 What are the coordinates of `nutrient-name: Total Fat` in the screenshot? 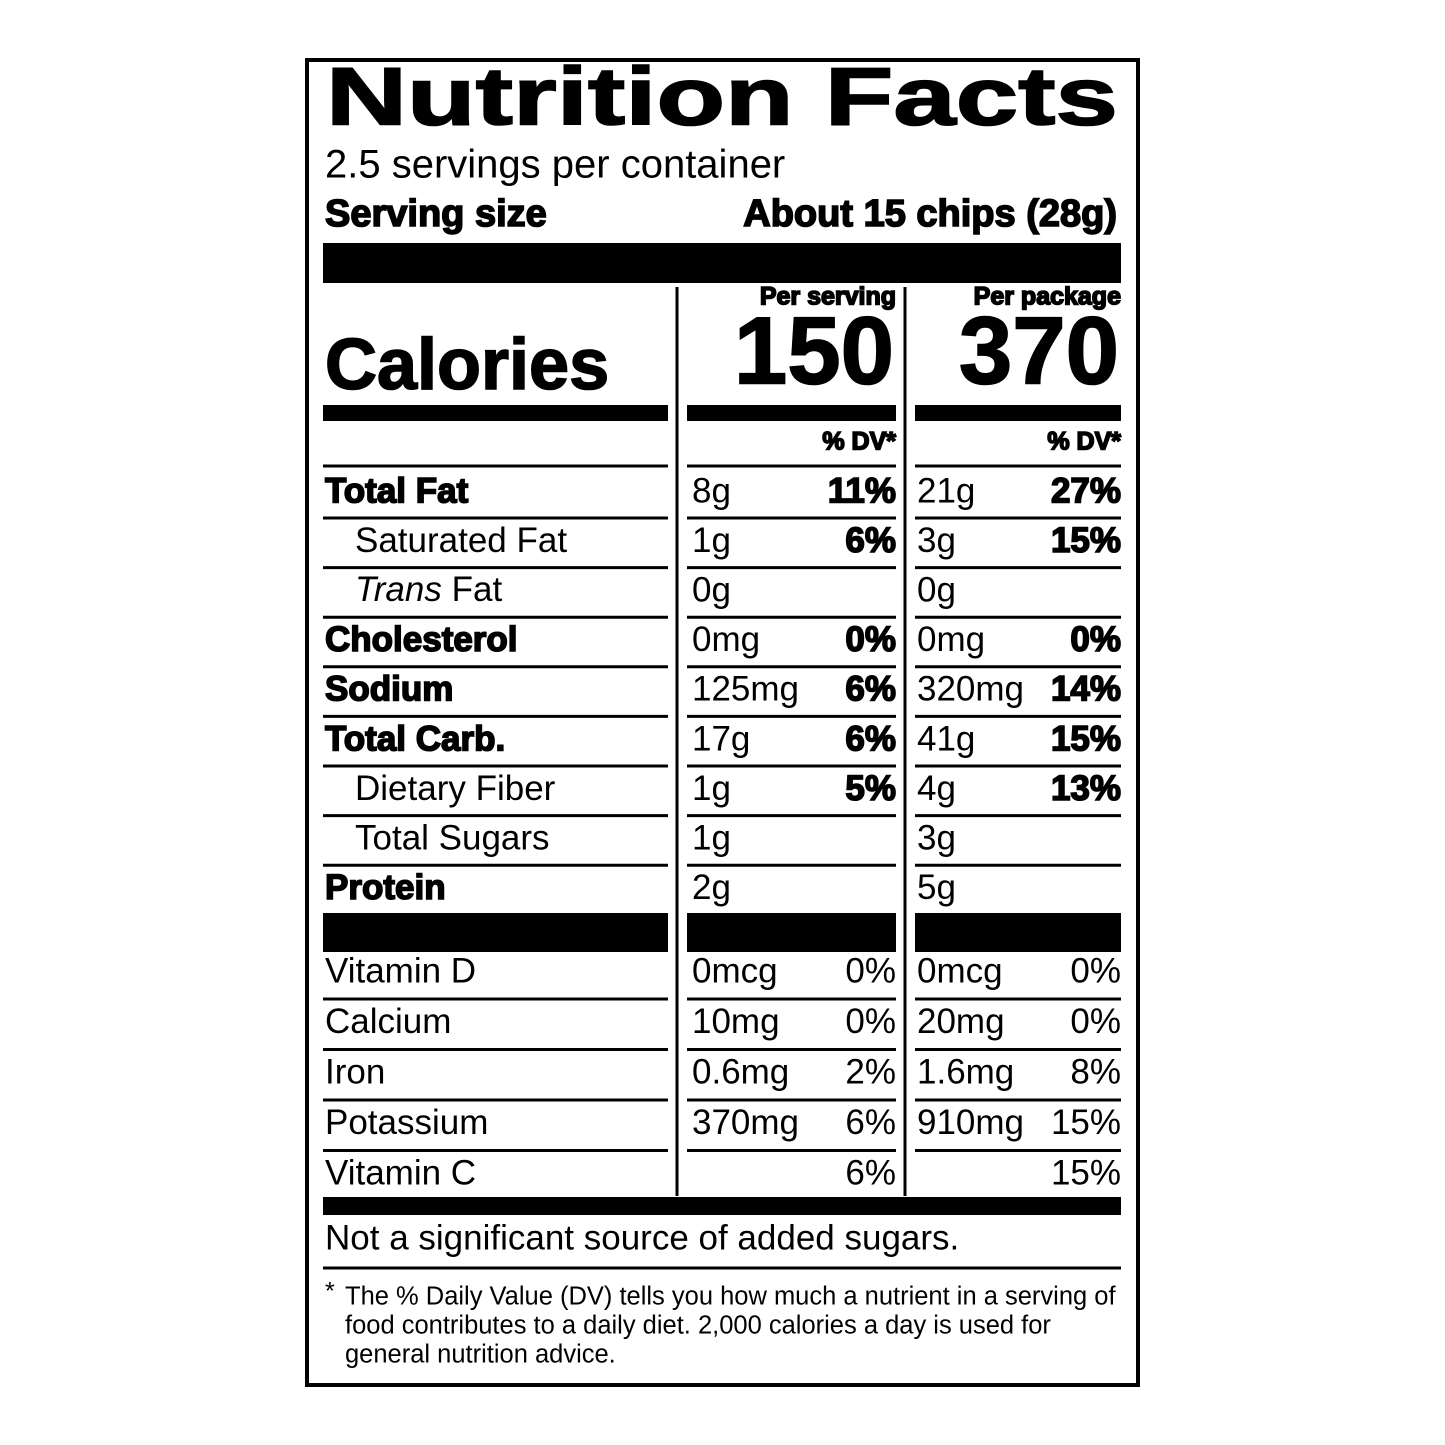 It's located at (397, 490).